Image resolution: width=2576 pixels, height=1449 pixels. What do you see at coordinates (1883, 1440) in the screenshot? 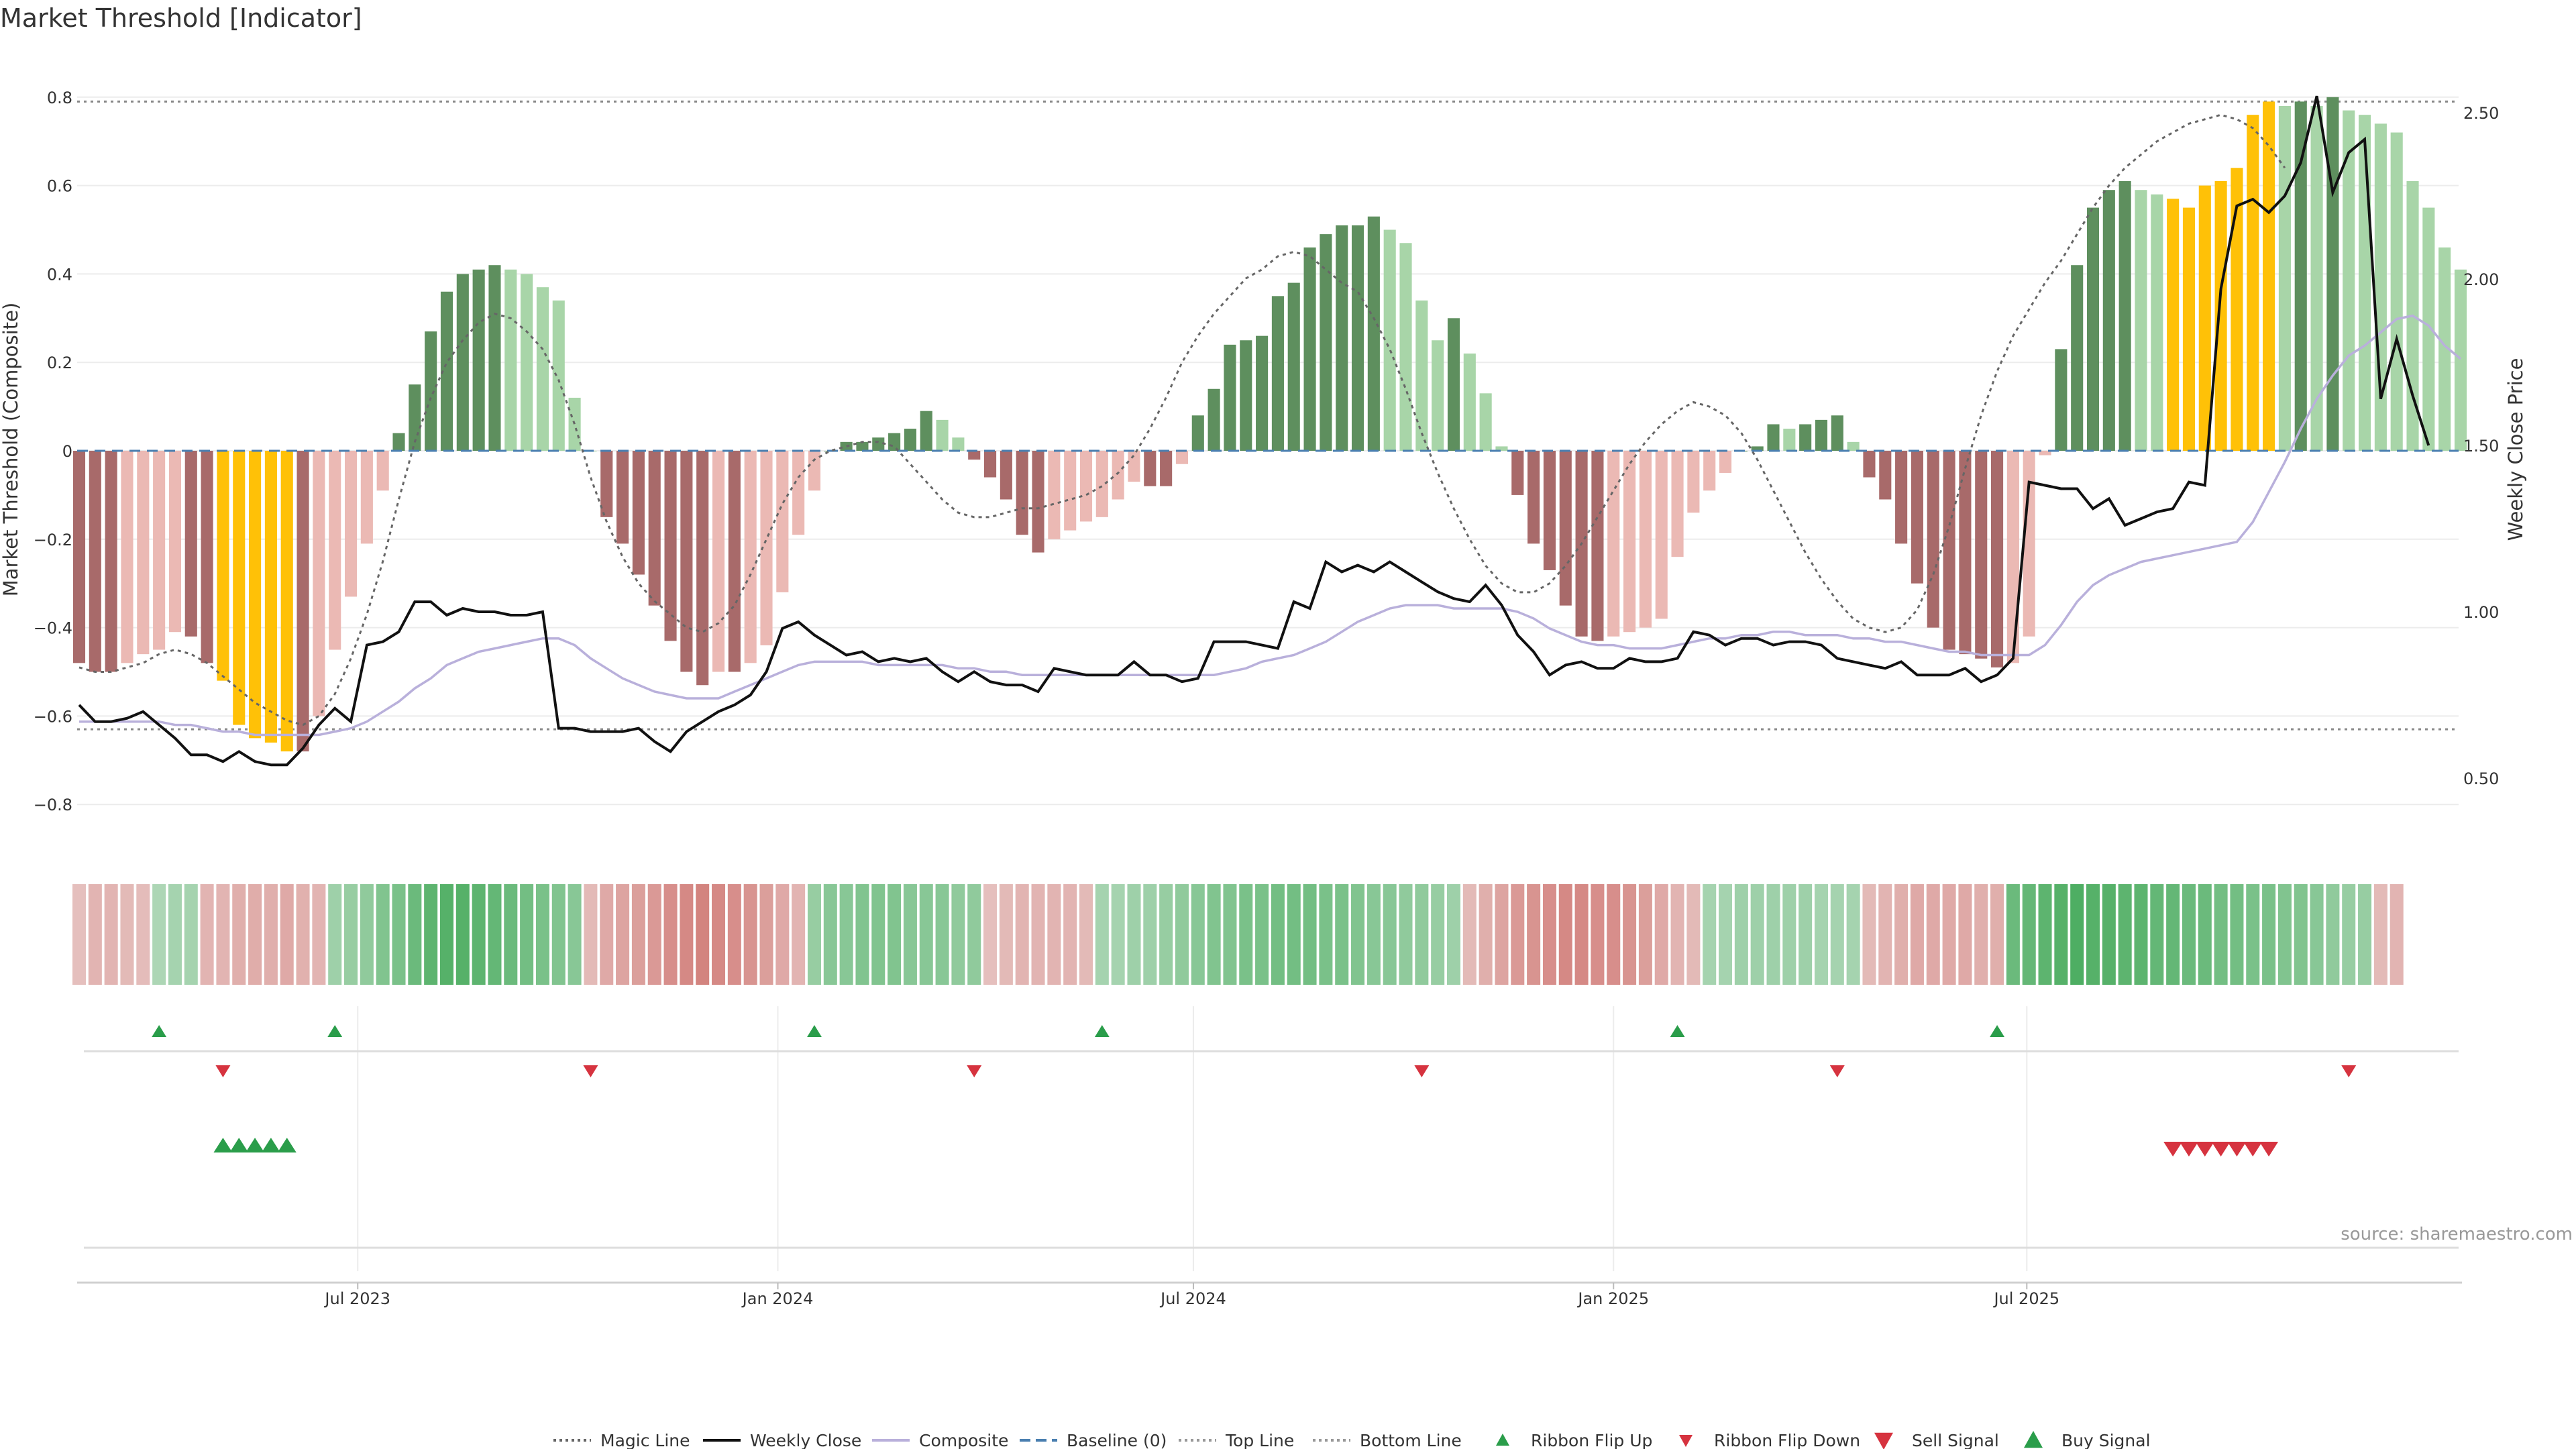
I see `legend-sell-signal-swatch` at bounding box center [1883, 1440].